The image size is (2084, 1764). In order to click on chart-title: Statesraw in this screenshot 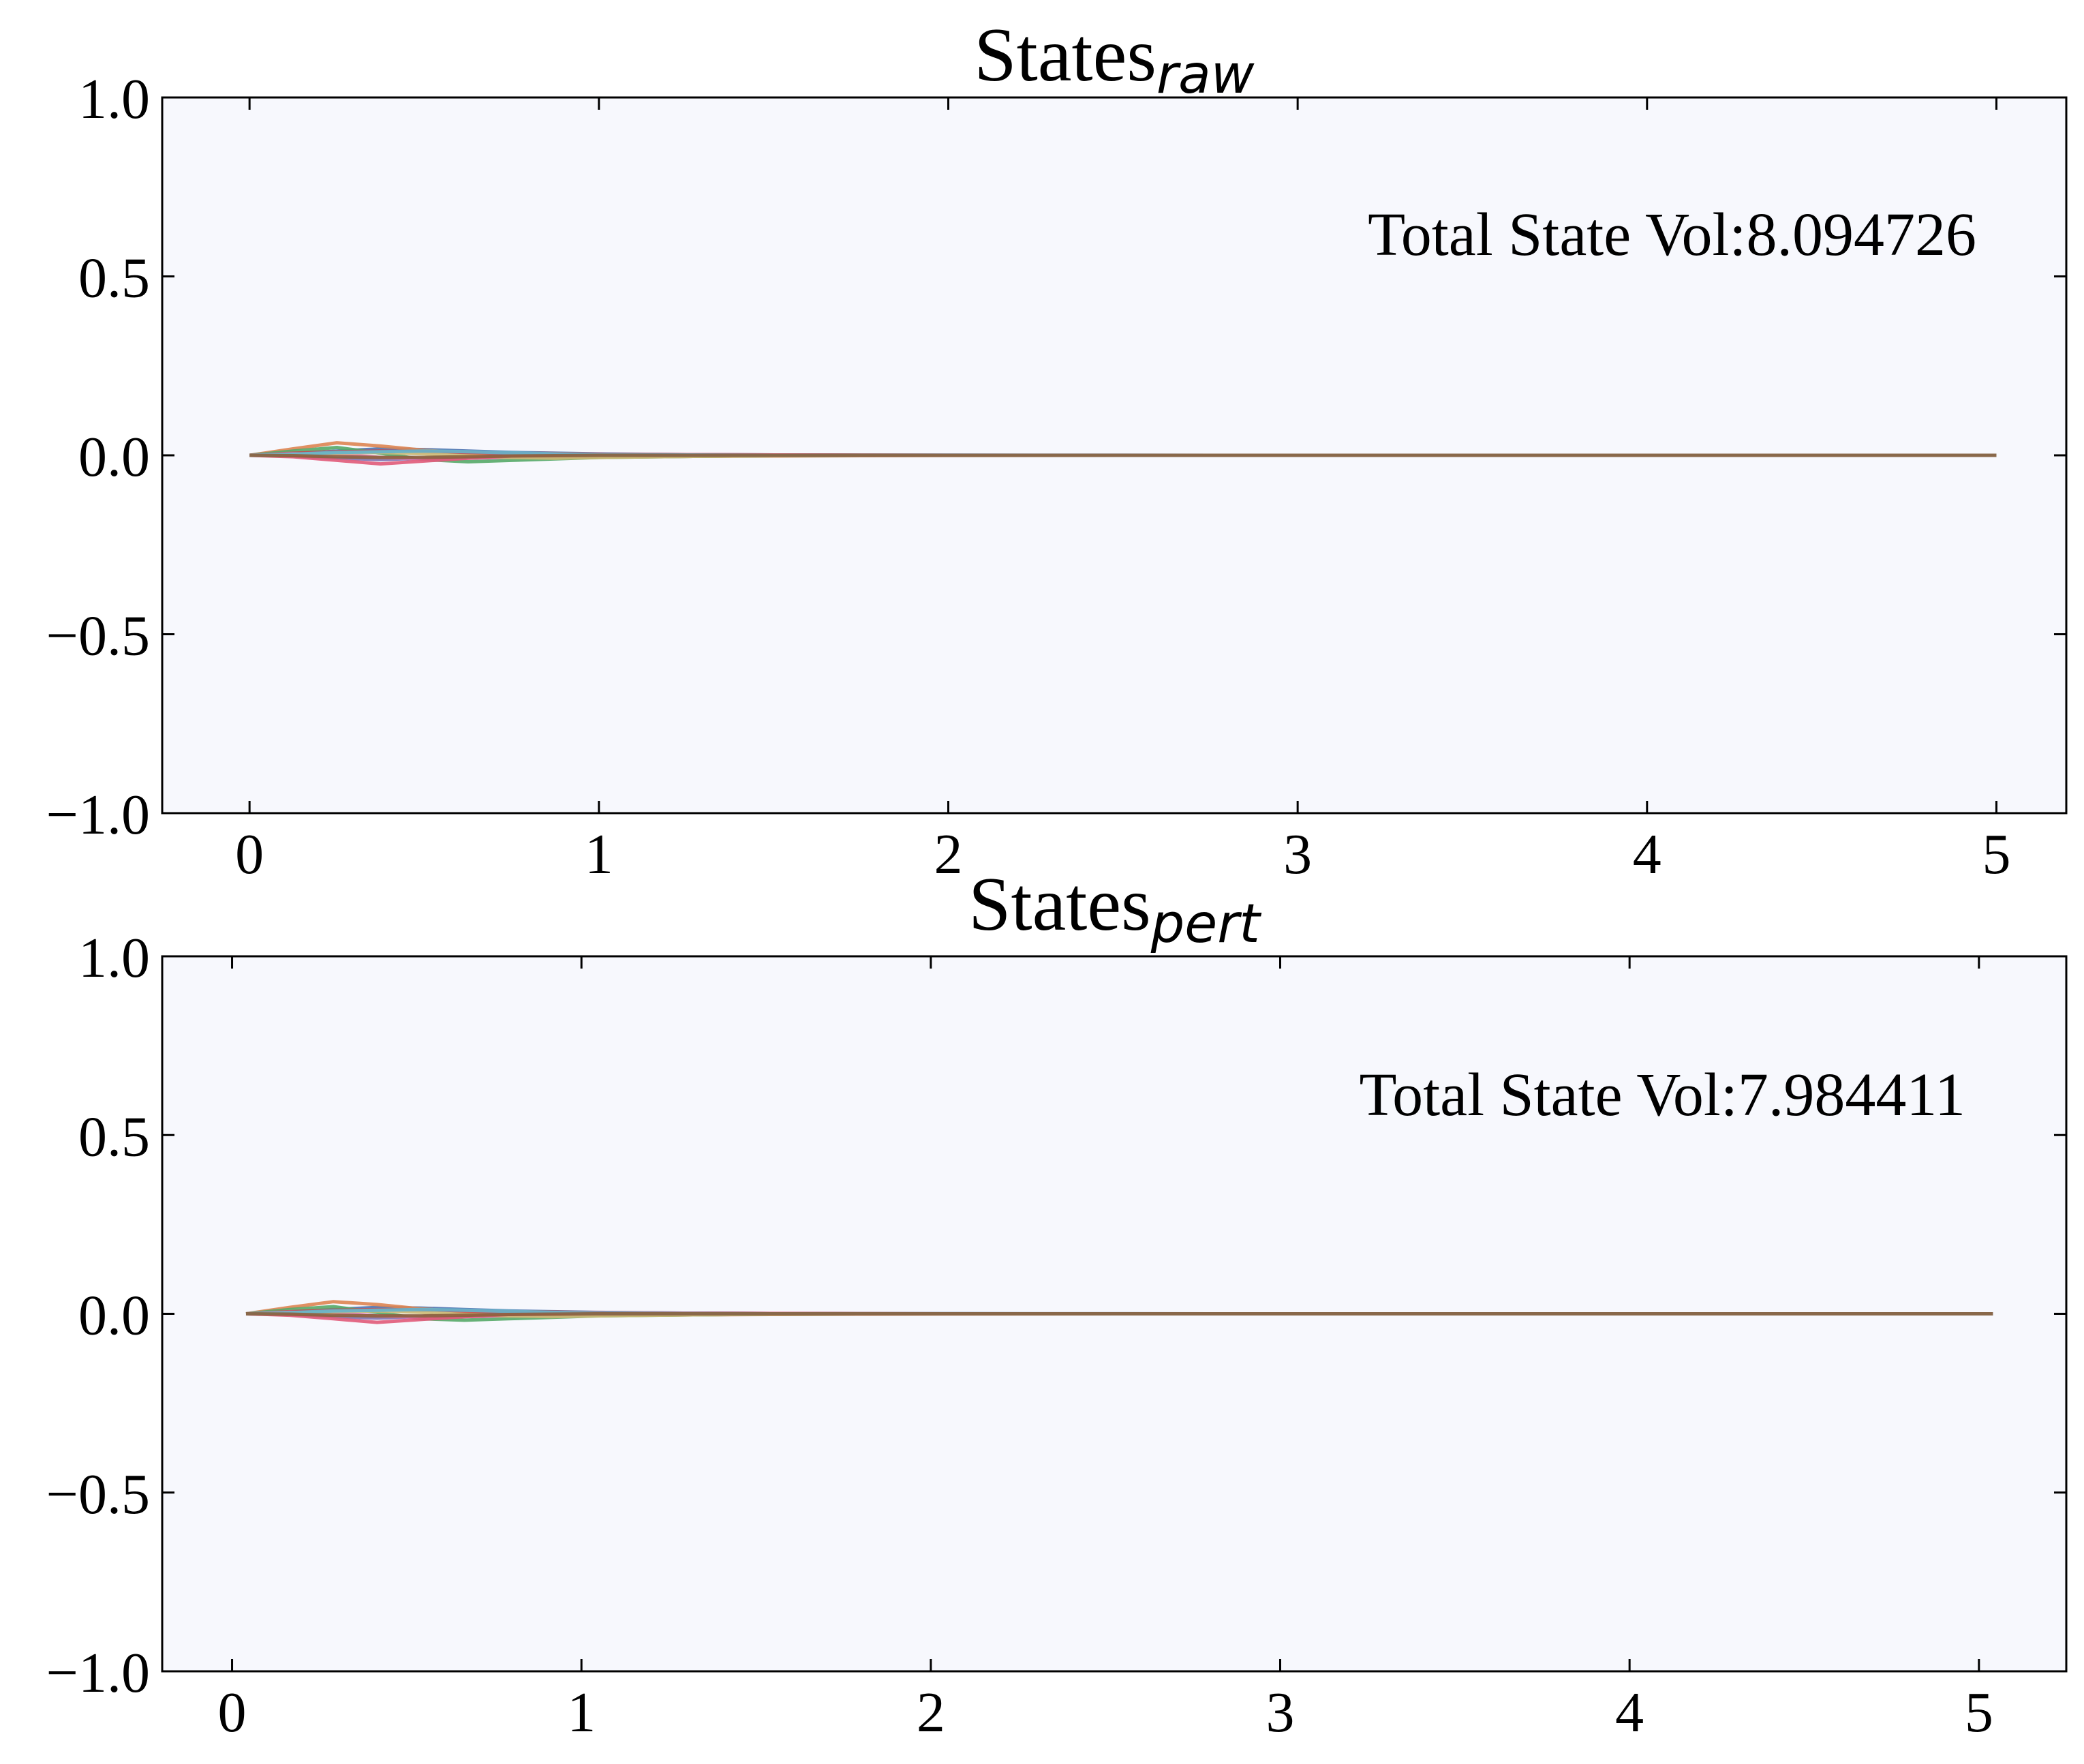, I will do `click(1114, 59)`.